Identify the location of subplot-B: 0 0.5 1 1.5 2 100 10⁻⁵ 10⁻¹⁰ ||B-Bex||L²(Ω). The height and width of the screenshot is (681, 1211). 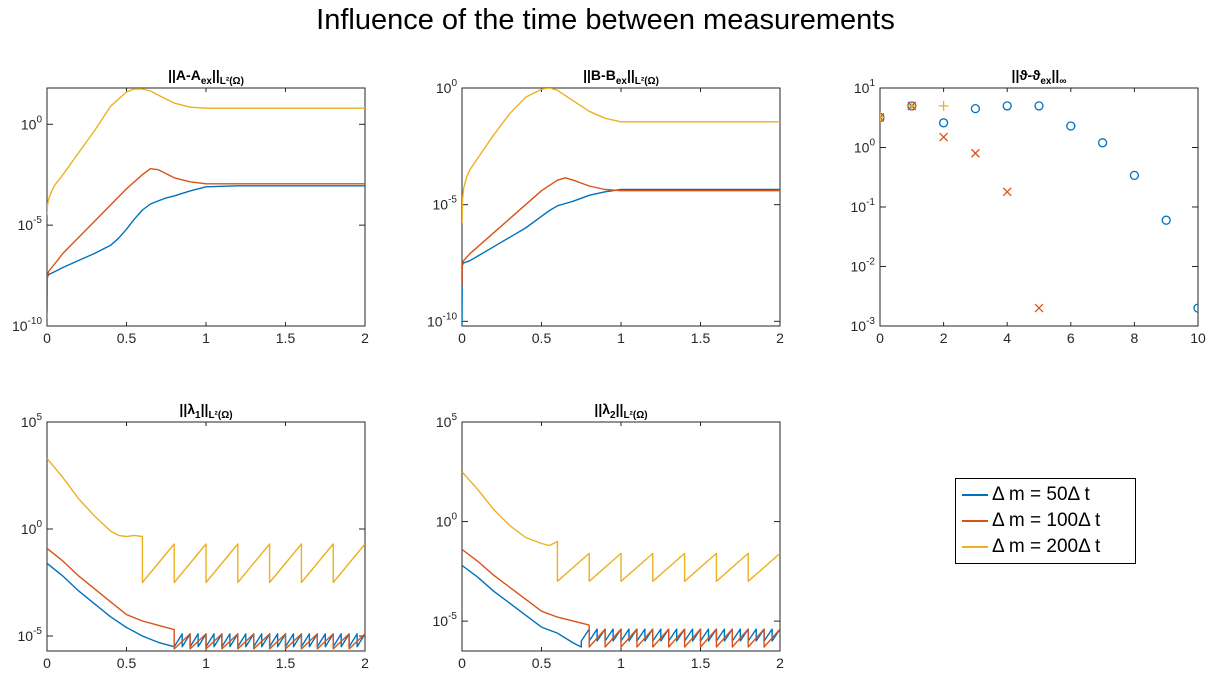
(605, 206).